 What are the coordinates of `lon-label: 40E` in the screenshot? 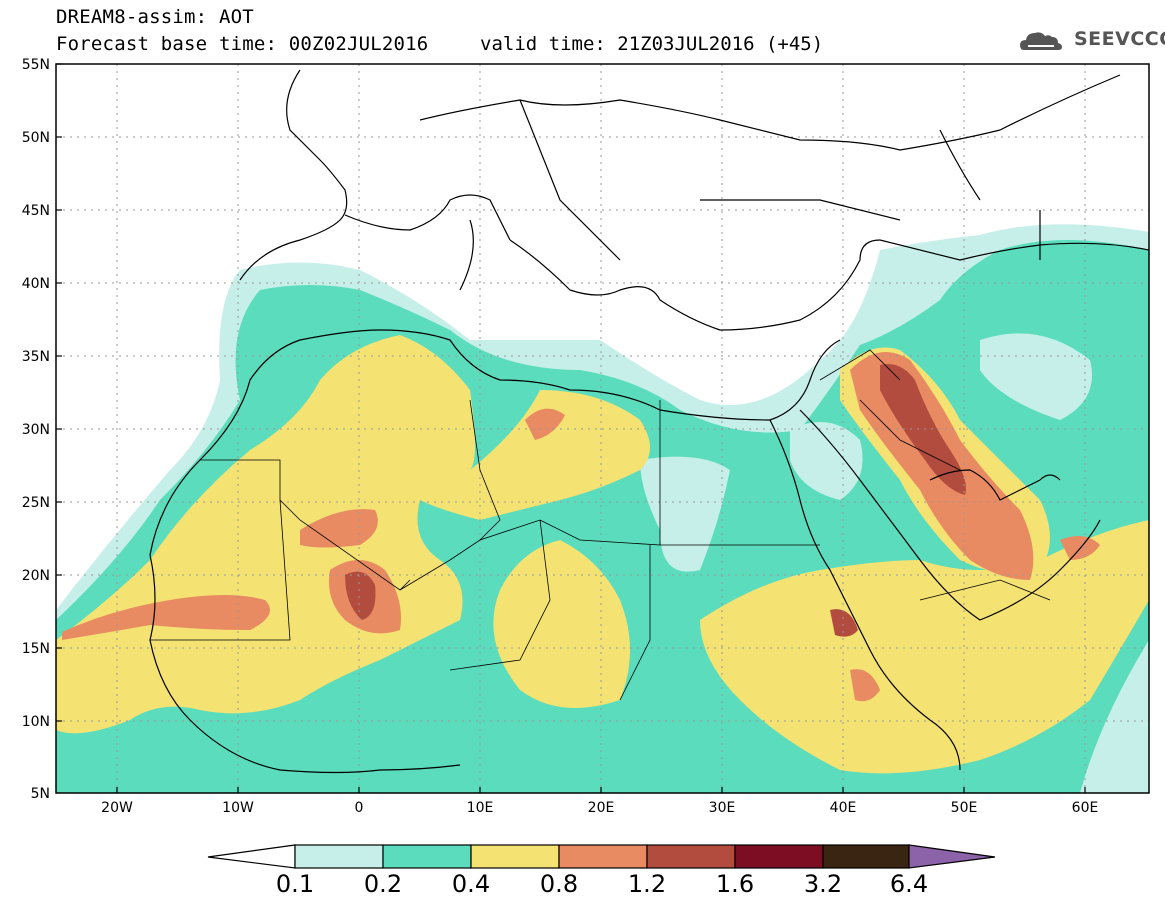 It's located at (843, 808).